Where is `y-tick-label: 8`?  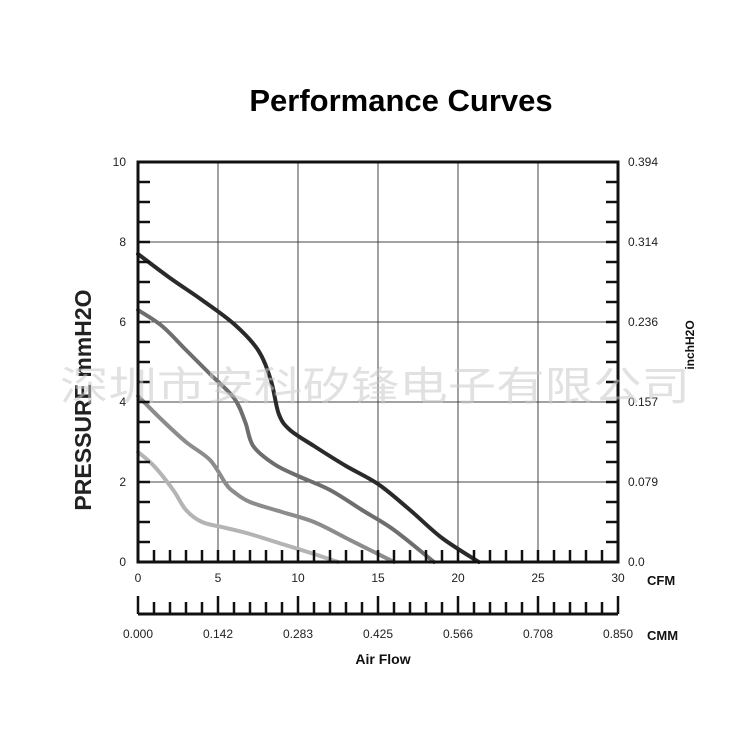
y-tick-label: 8 is located at coordinates (122, 242).